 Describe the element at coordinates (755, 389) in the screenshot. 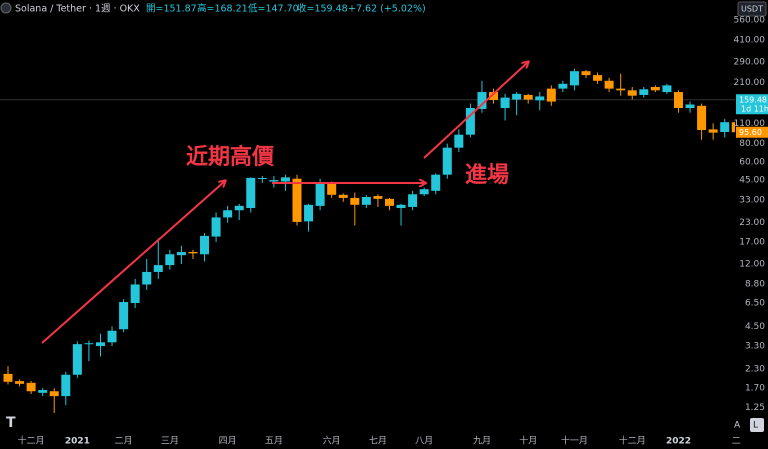

I see `y-tick-label: 1.70` at that location.